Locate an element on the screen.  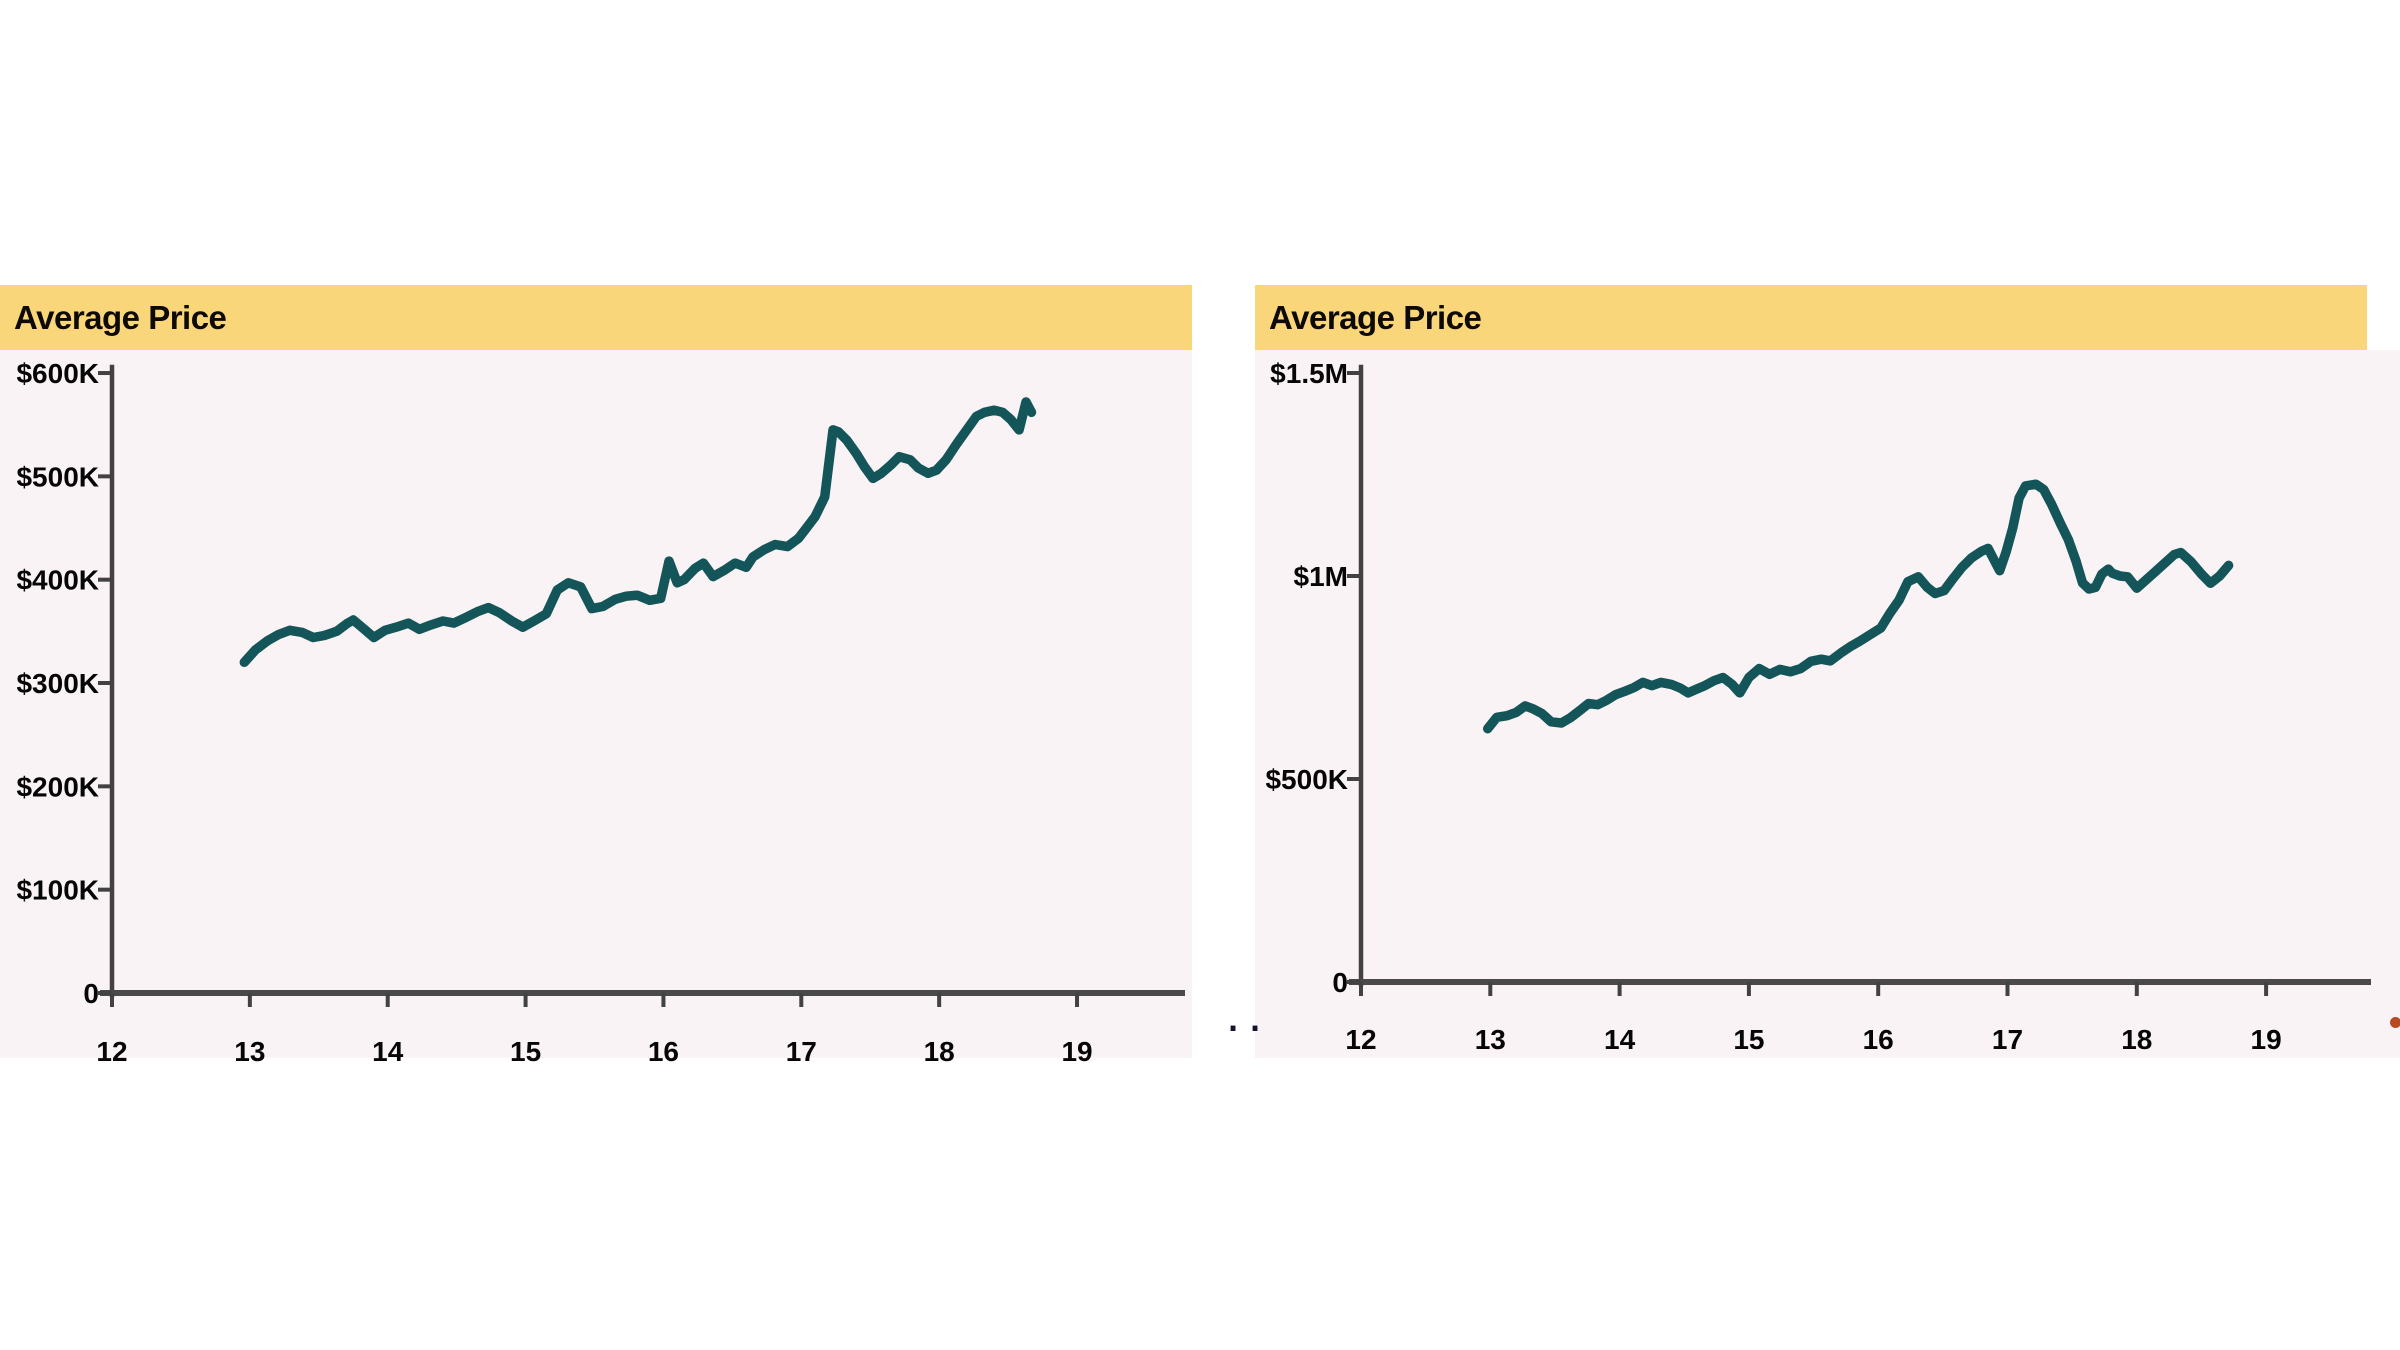
y-tick-label: $1.5M is located at coordinates (1309, 373).